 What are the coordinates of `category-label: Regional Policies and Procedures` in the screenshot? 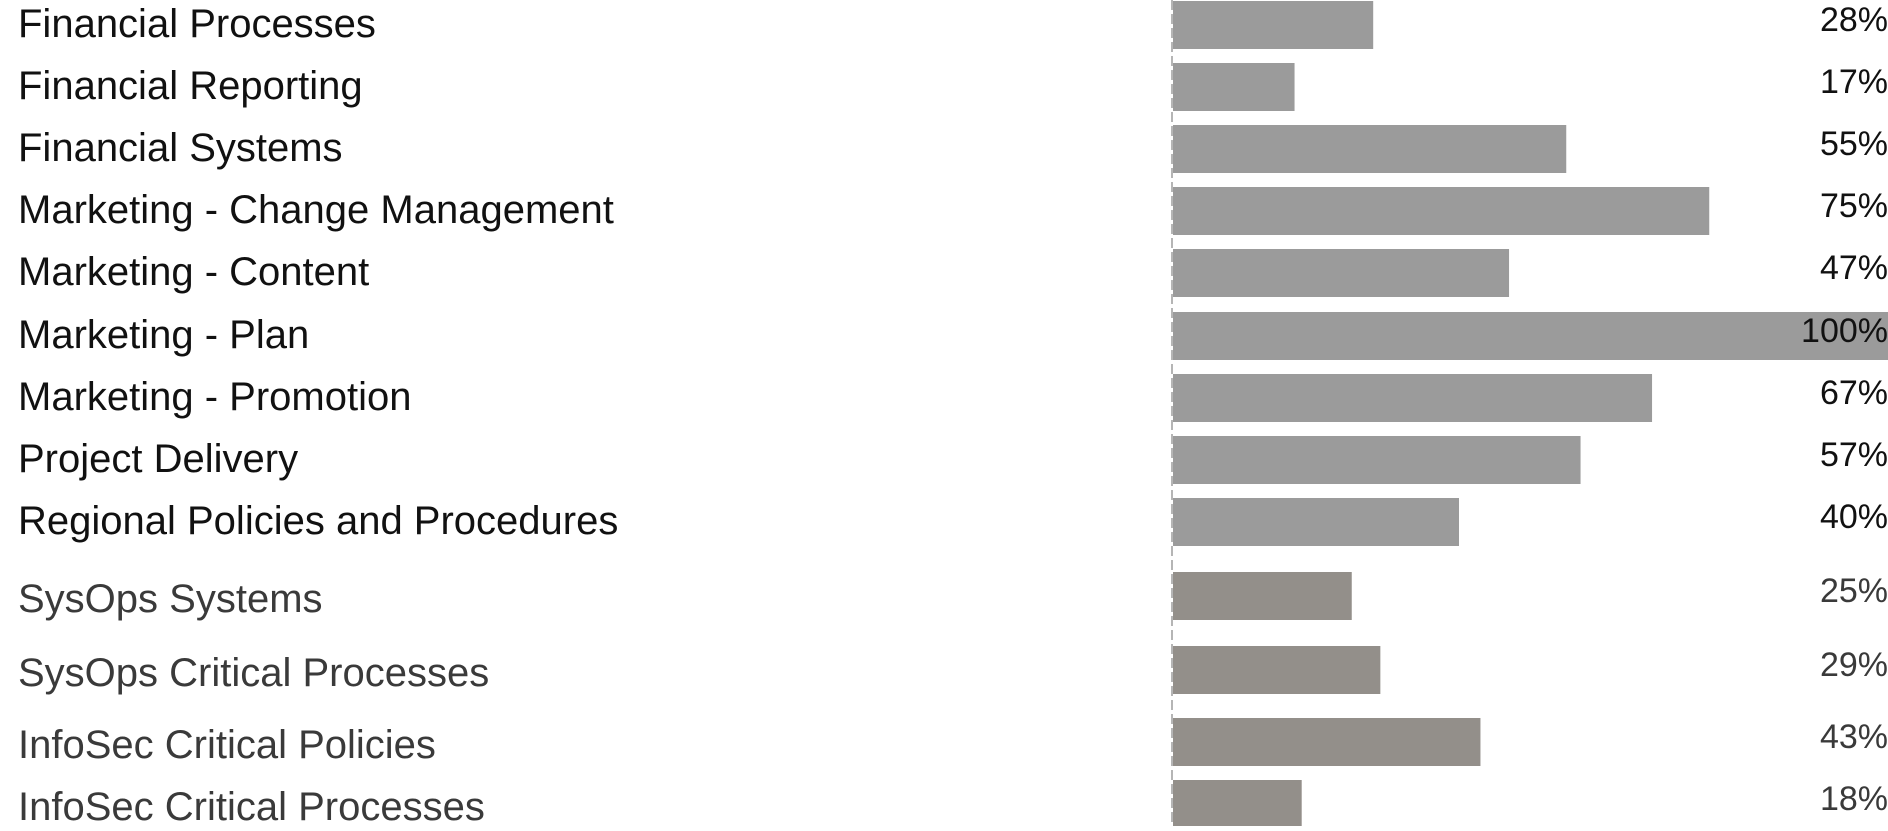 It's located at (318, 521).